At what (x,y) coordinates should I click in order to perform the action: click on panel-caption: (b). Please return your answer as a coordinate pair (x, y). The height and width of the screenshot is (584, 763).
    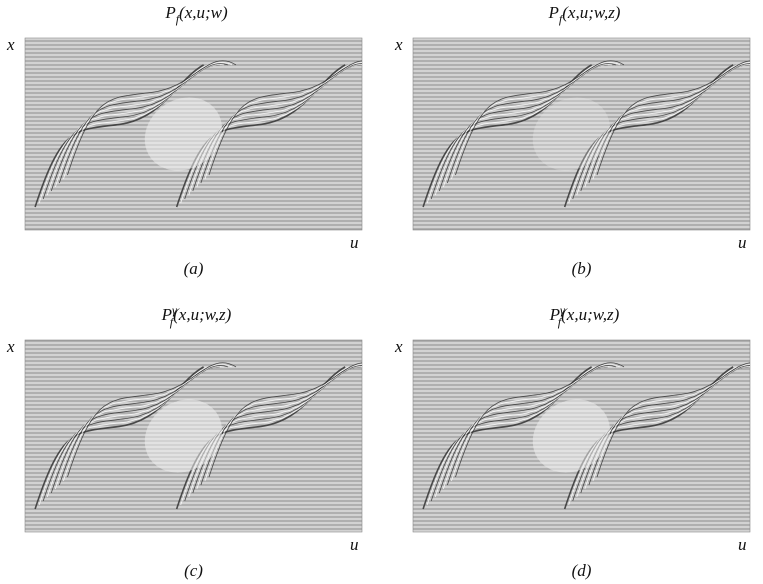
    Looking at the image, I should click on (582, 268).